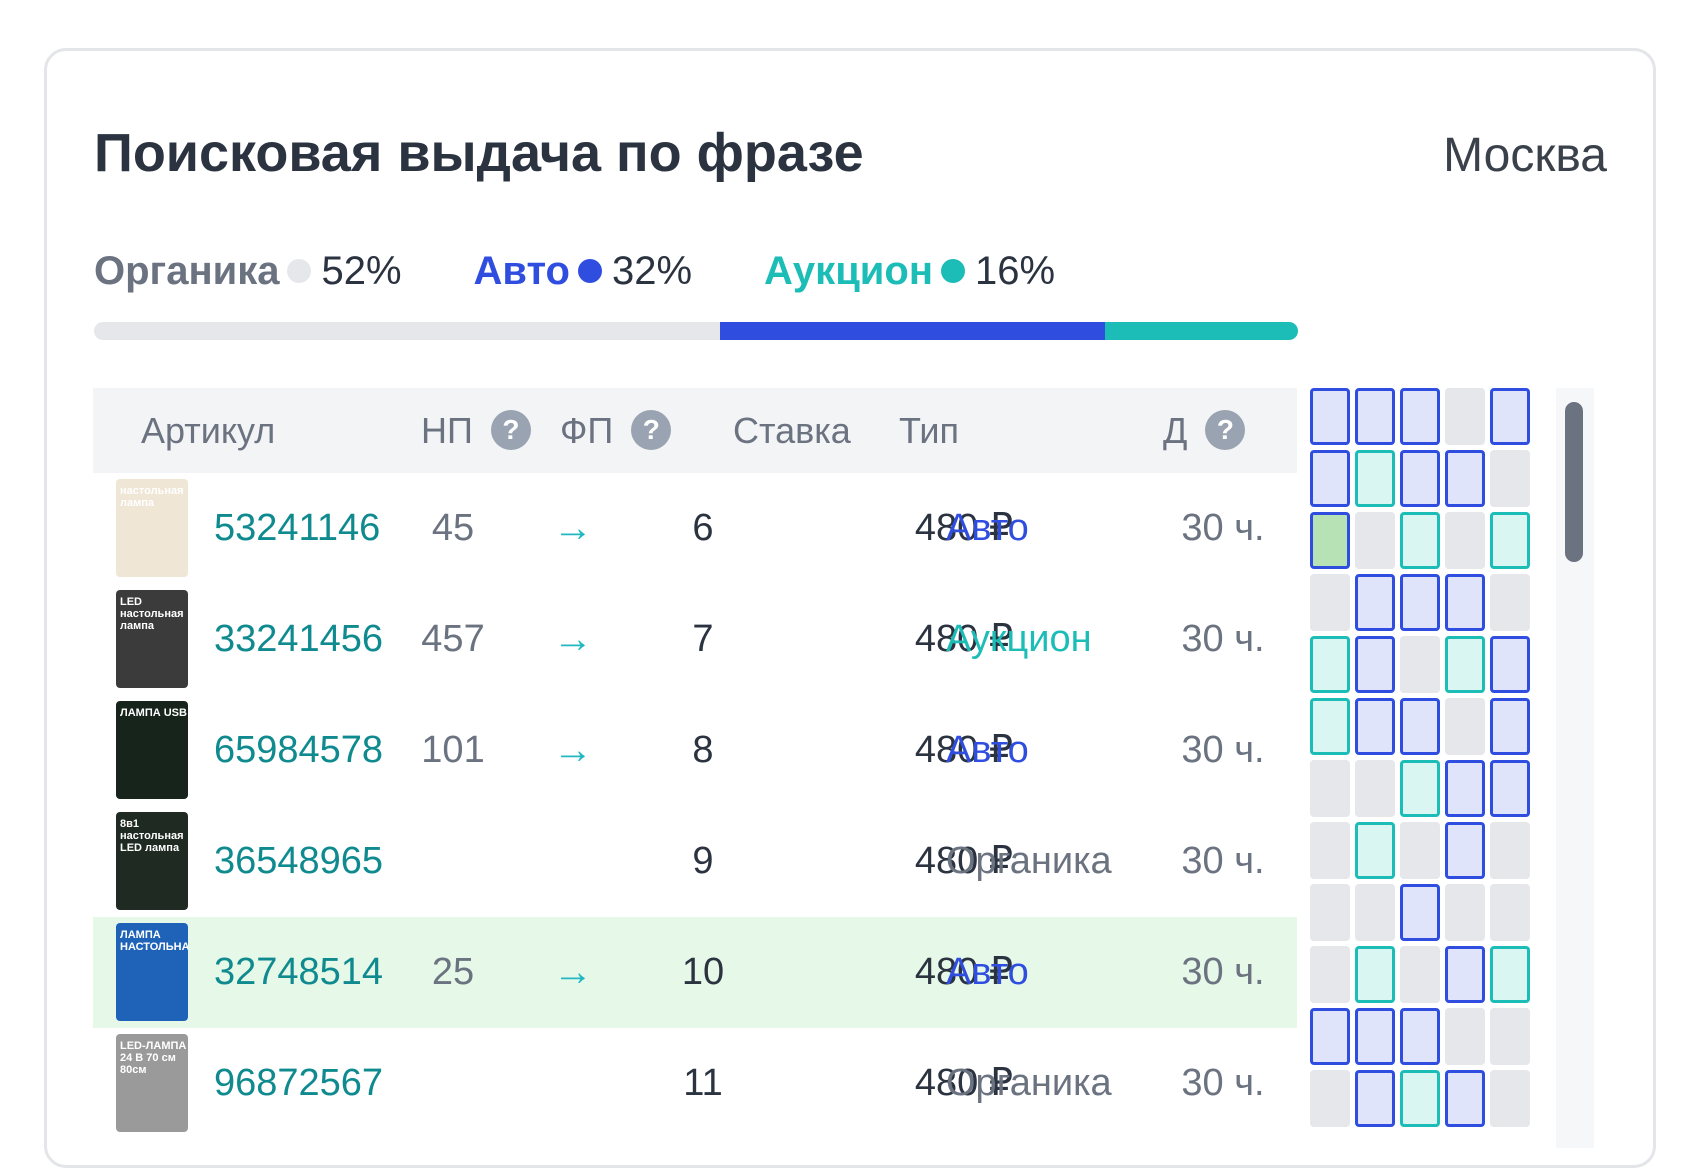  I want to click on scrollbar-thumb, so click(1574, 482).